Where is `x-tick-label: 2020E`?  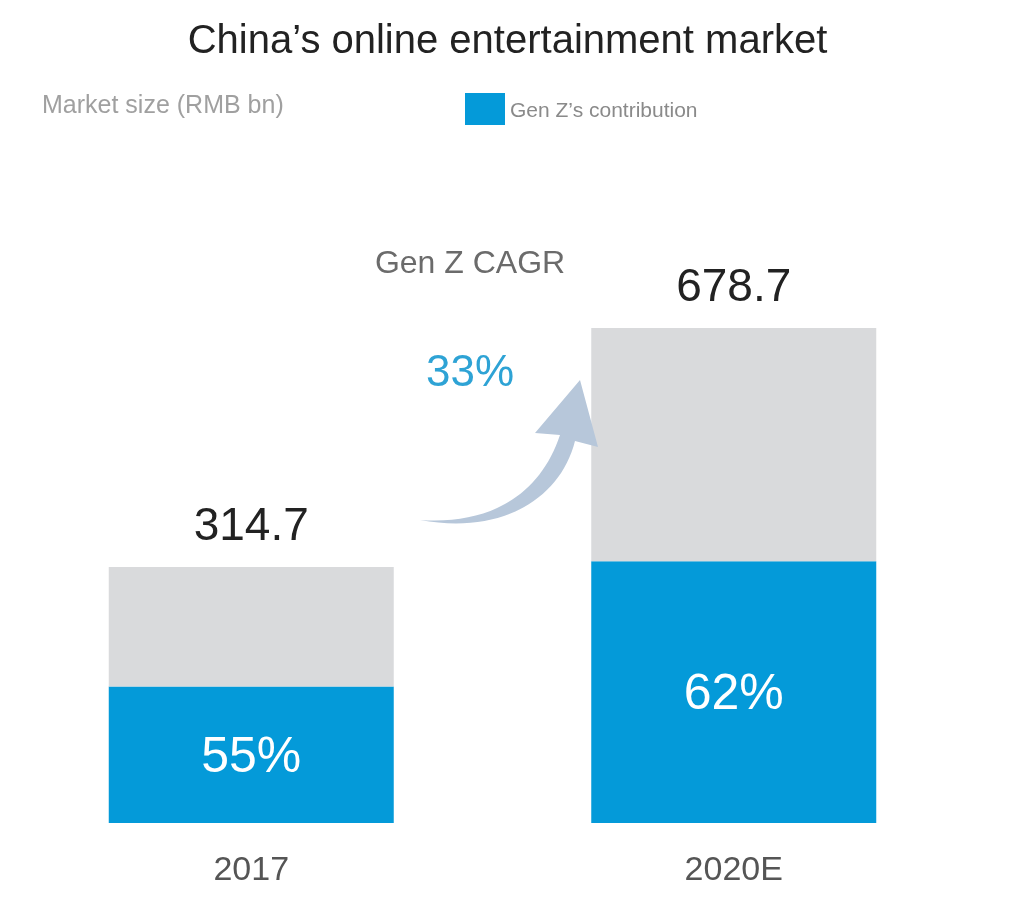
x-tick-label: 2020E is located at coordinates (733, 868).